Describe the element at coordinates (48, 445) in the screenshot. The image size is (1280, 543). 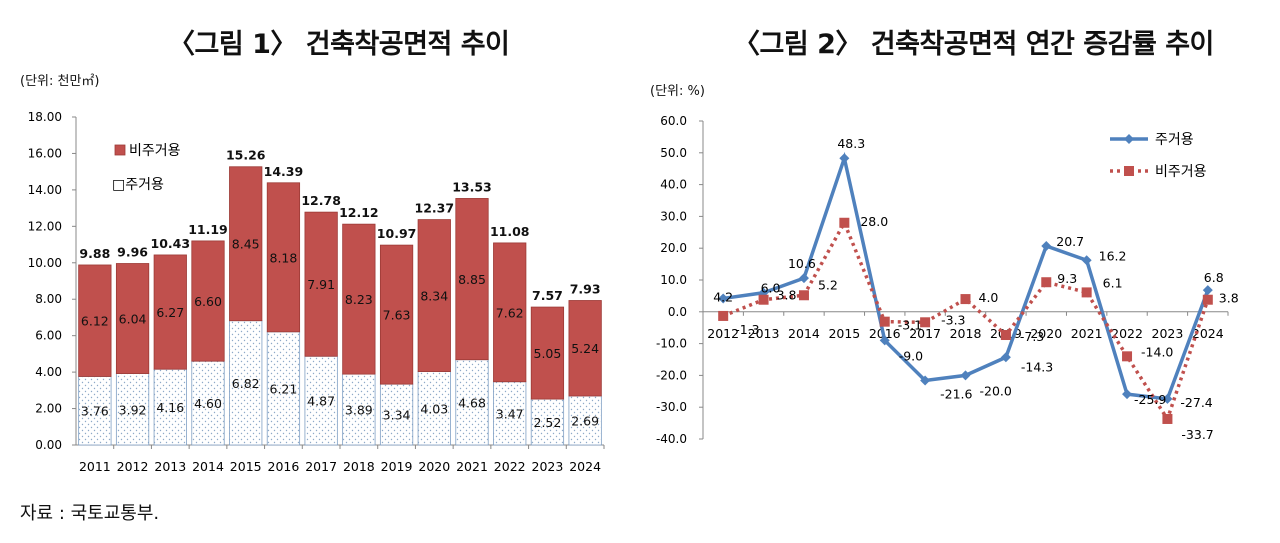
I see `y-tick-label: 0.00` at that location.